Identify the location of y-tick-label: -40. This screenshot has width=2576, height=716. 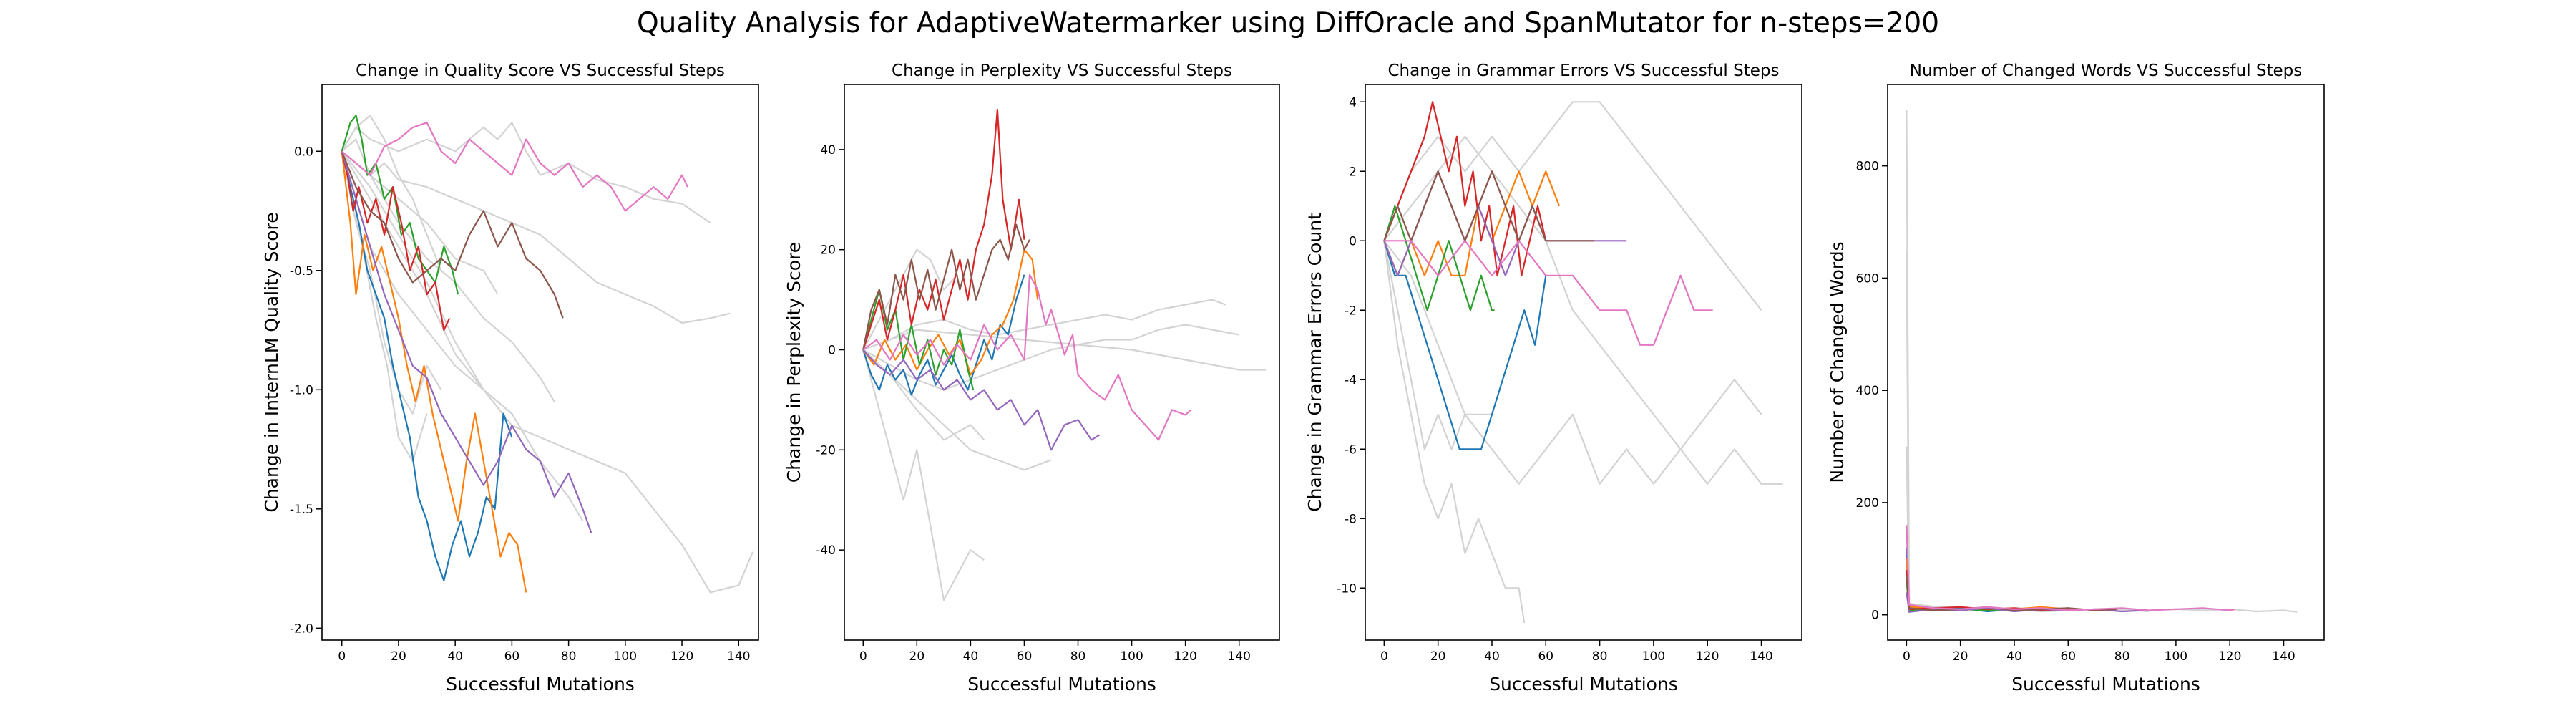
(826, 550).